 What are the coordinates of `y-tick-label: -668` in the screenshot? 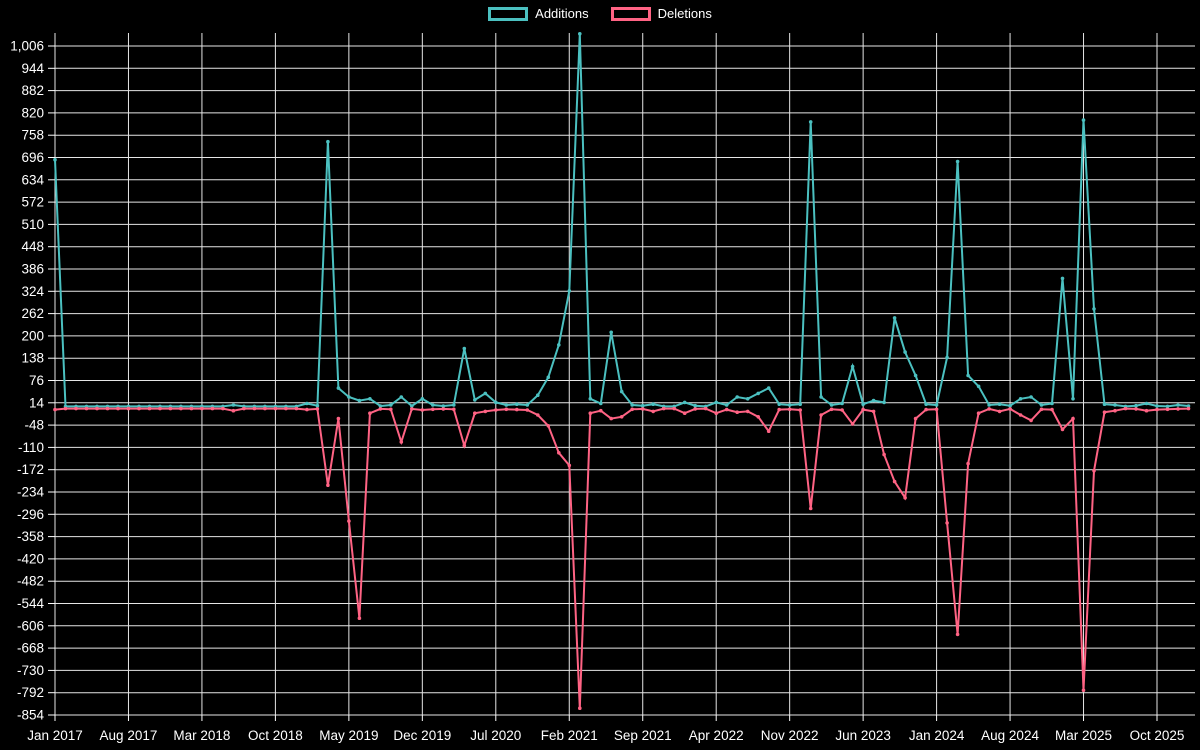 It's located at (30, 648).